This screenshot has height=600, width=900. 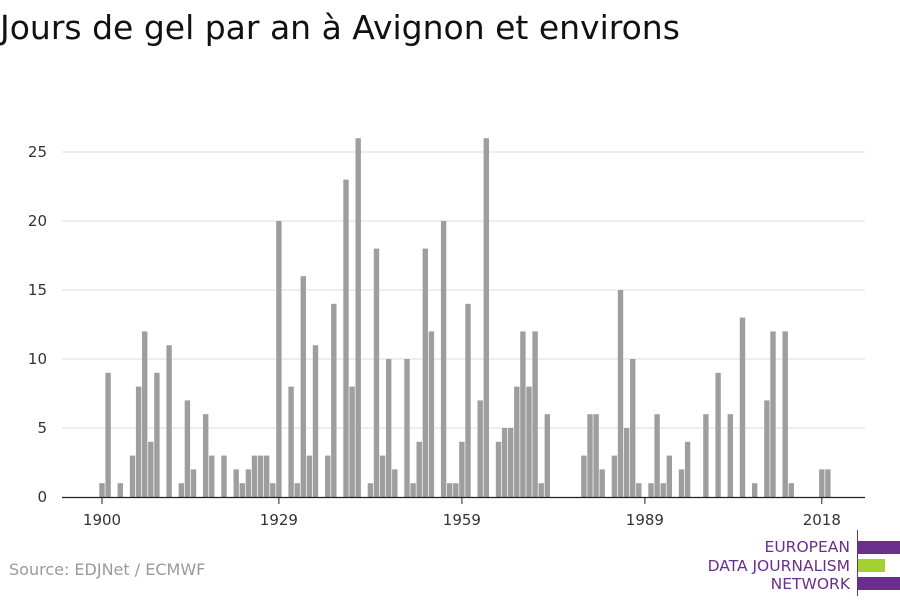 I want to click on bar-1960, so click(x=468, y=400).